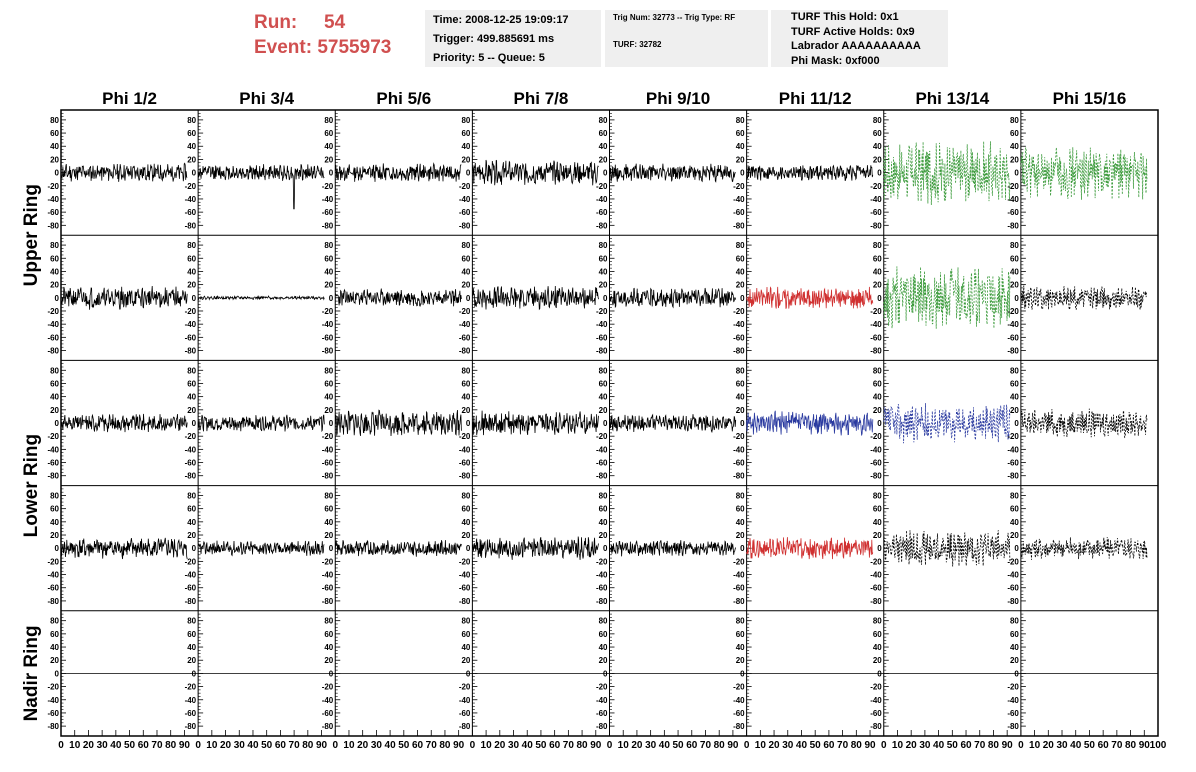 The height and width of the screenshot is (772, 1196). What do you see at coordinates (541, 745) in the screenshot?
I see `x-tick-label: 50` at bounding box center [541, 745].